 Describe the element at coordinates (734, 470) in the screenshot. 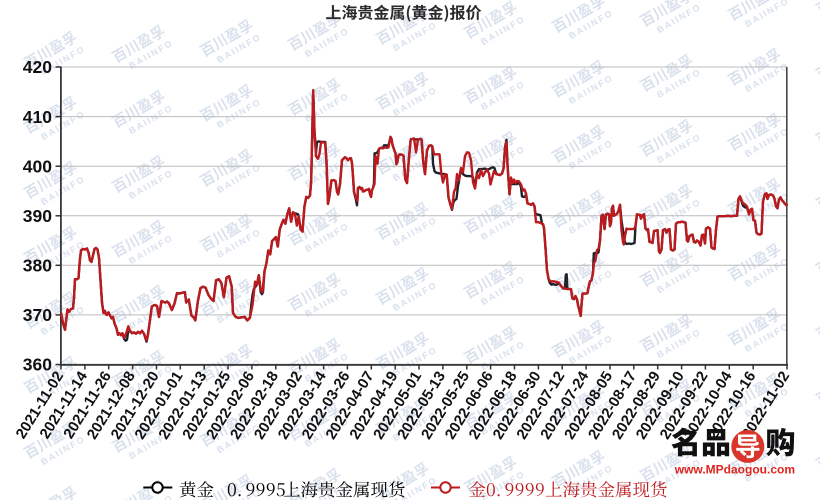

I see `svg-text: www.MPdaogou.com` at that location.